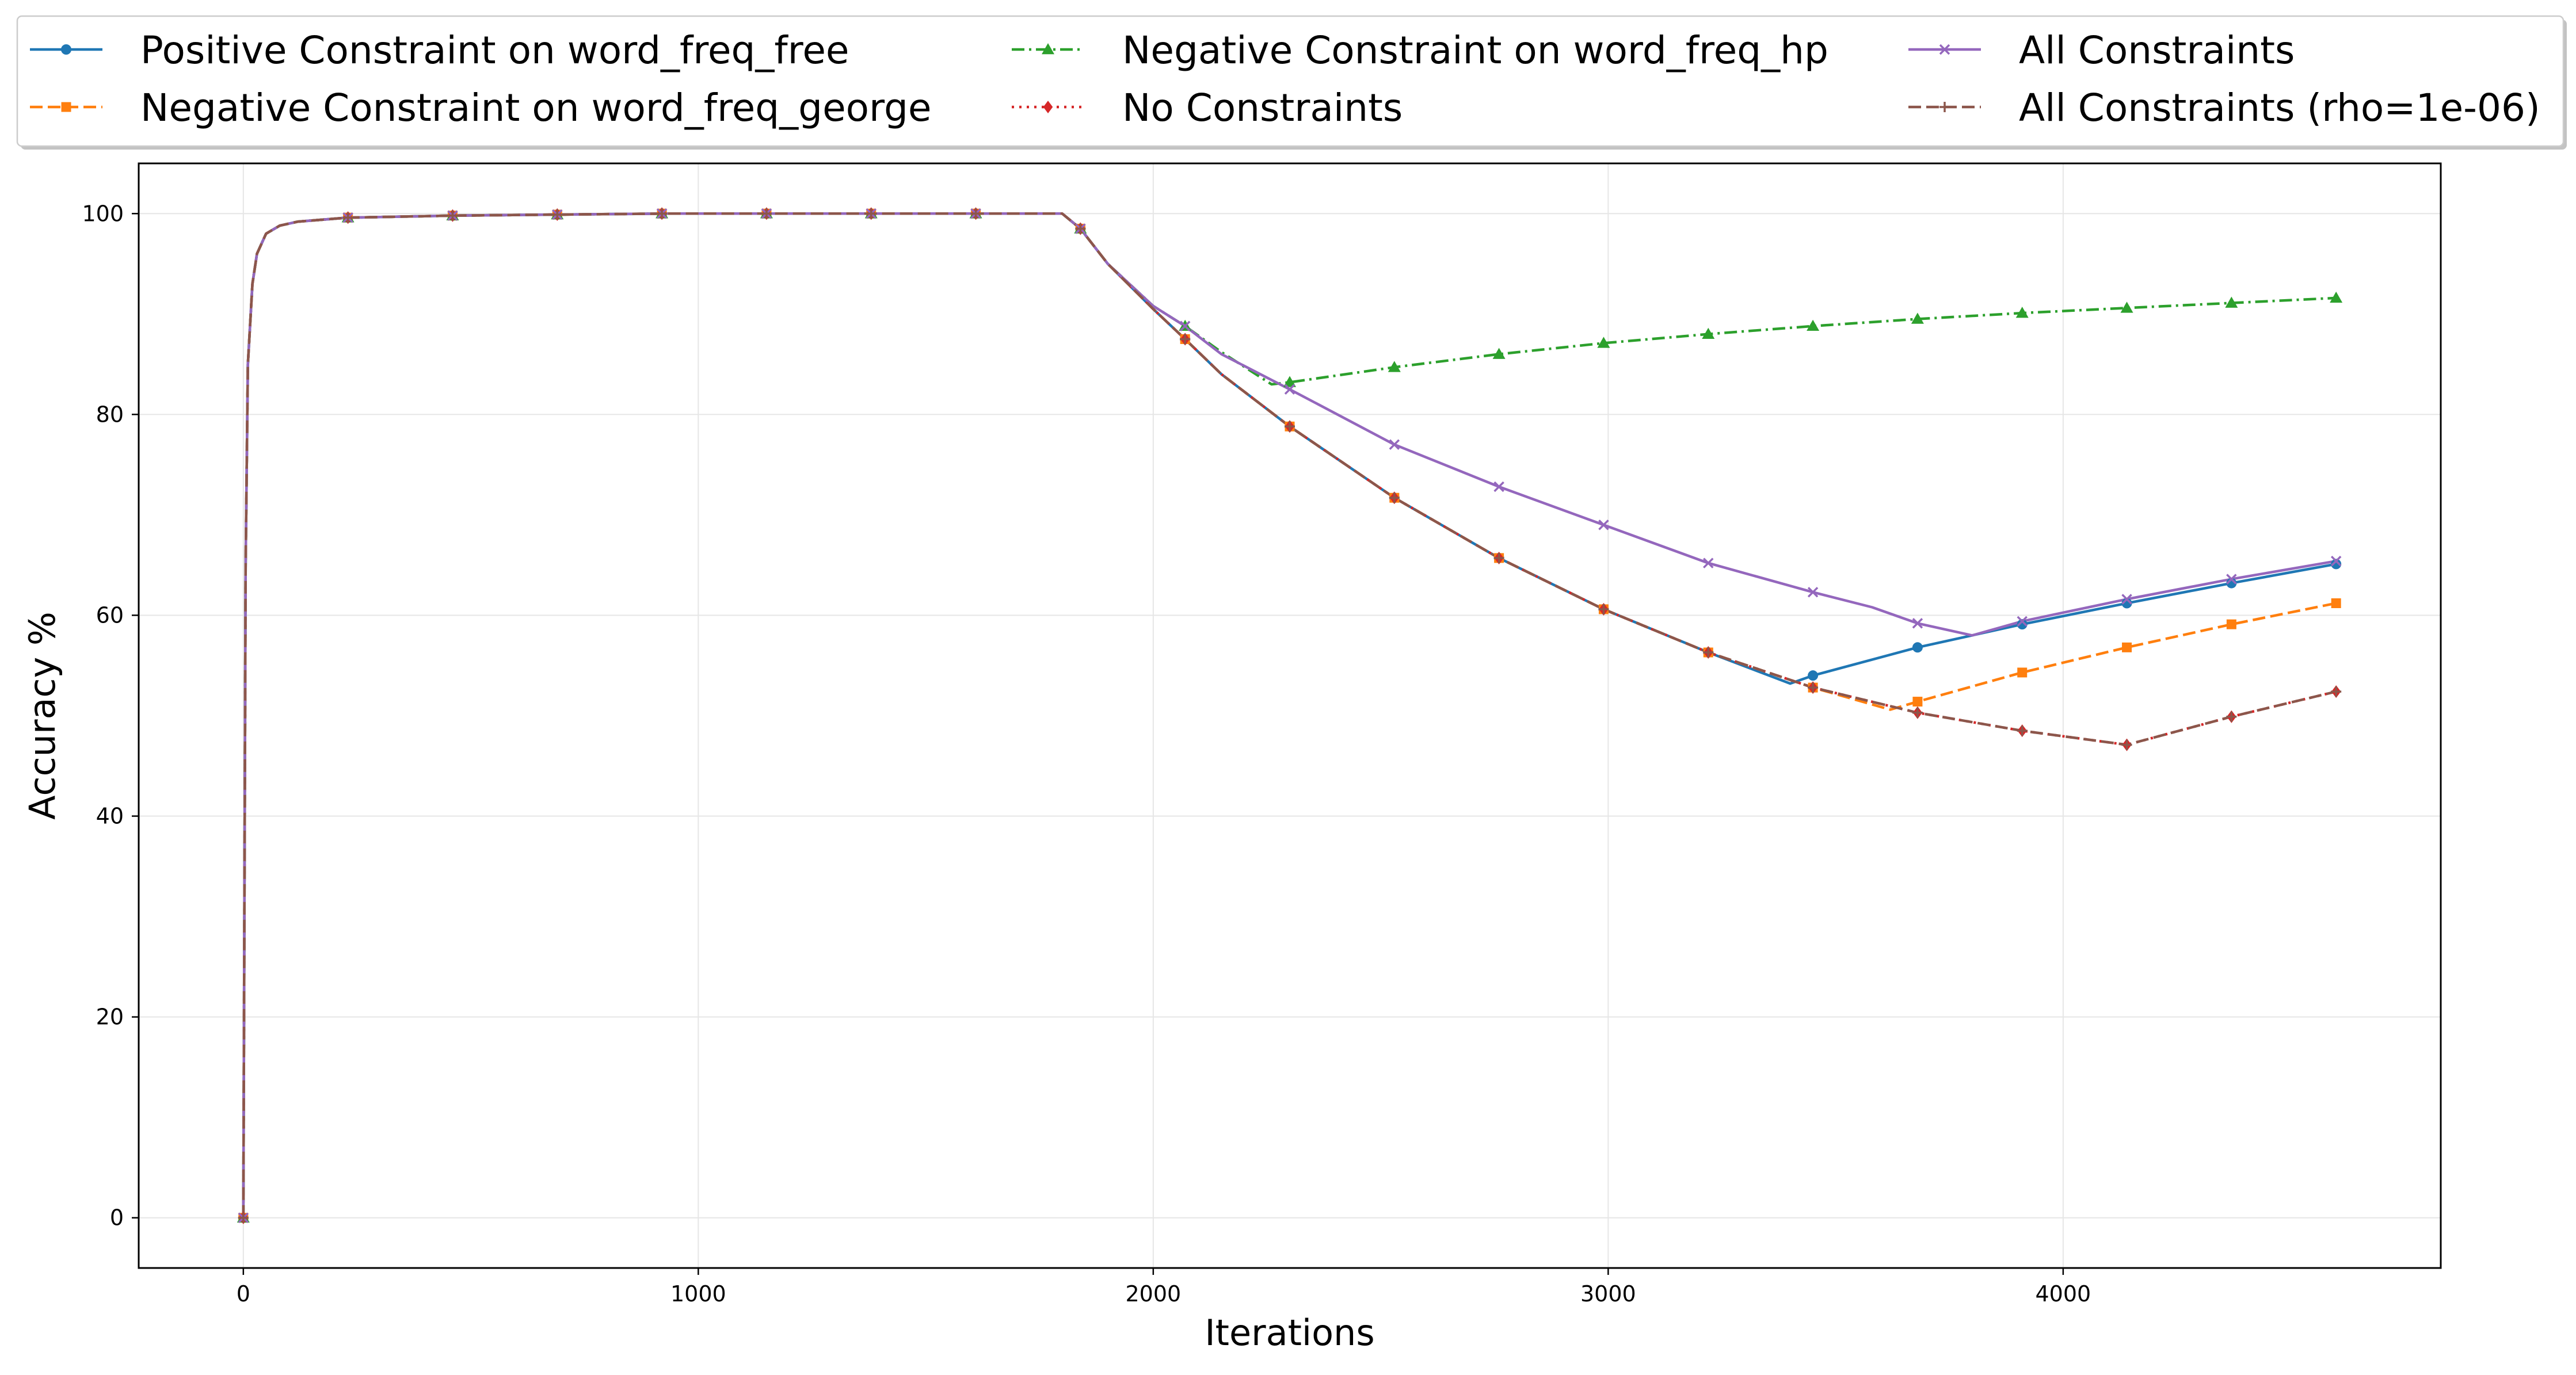 Image resolution: width=2576 pixels, height=1375 pixels. I want to click on legend-label-5: All Constraints, so click(2157, 50).